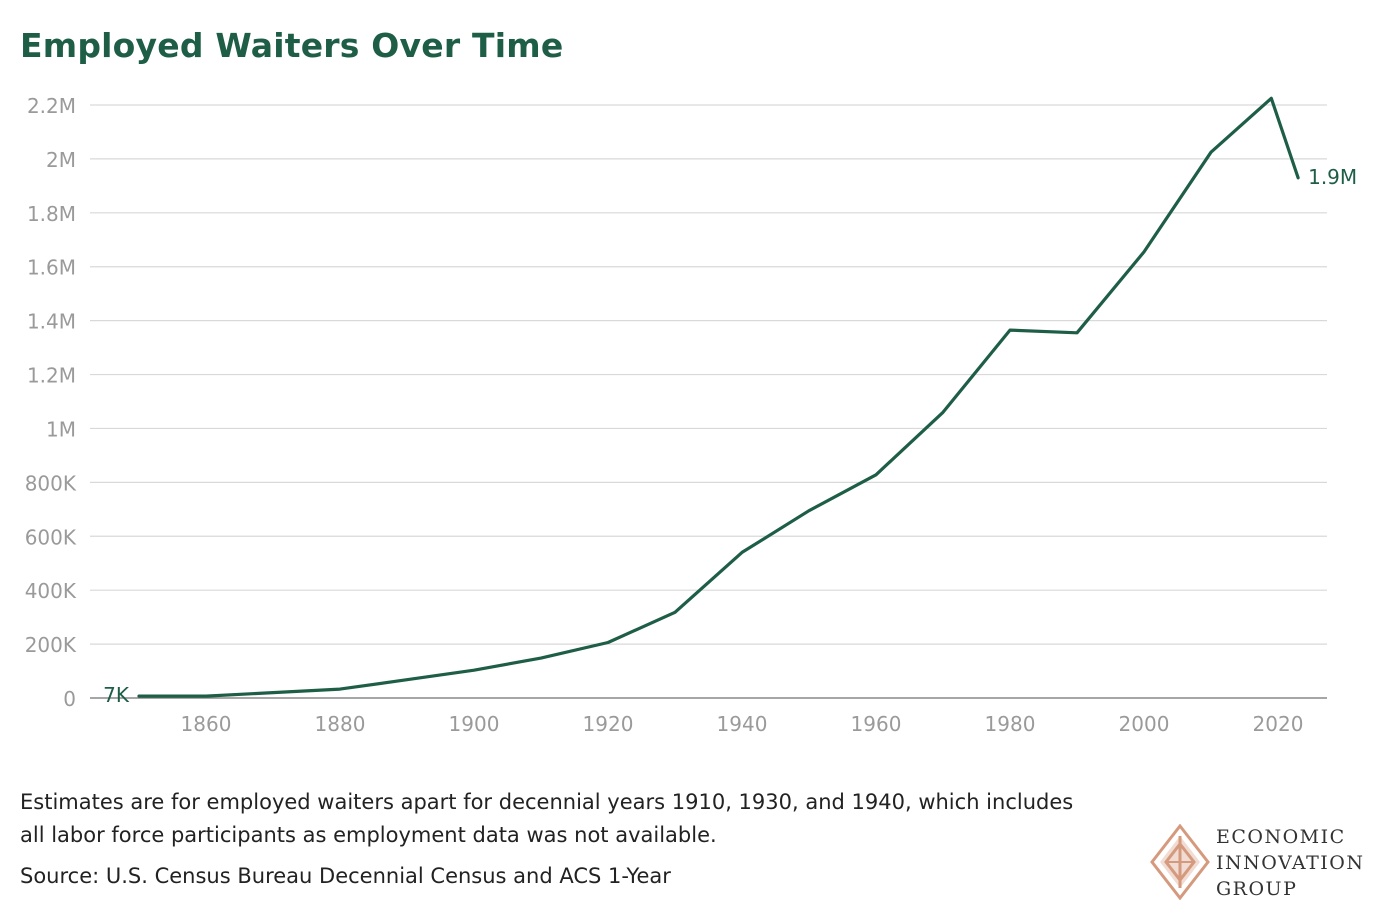  Describe the element at coordinates (116, 695) in the screenshot. I see `start-value-label: 7K` at that location.